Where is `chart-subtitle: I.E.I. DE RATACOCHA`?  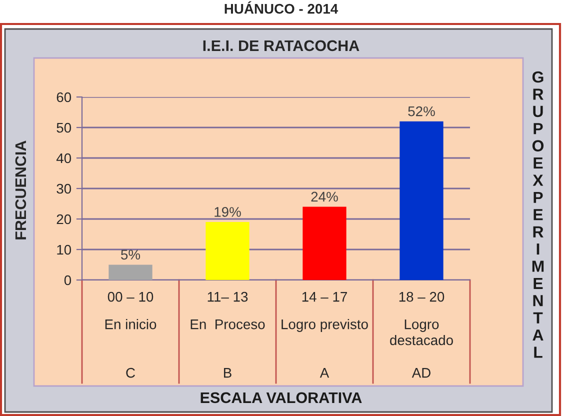 chart-subtitle: I.E.I. DE RATACOCHA is located at coordinates (281, 46).